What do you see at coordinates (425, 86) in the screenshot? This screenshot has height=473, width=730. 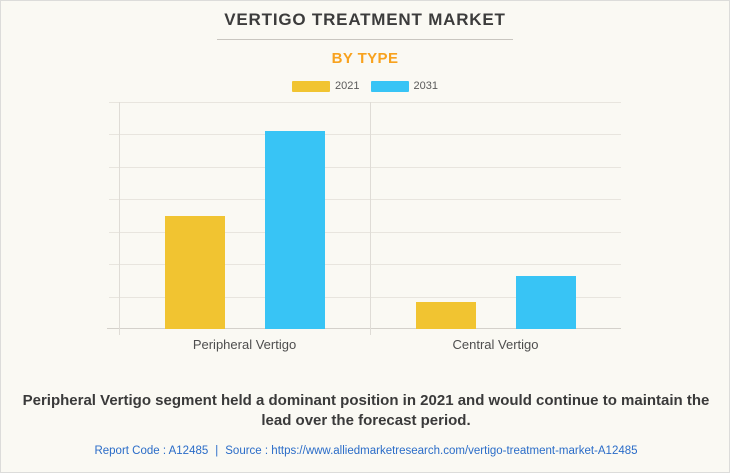 I see `legend-label-2031: 2031` at bounding box center [425, 86].